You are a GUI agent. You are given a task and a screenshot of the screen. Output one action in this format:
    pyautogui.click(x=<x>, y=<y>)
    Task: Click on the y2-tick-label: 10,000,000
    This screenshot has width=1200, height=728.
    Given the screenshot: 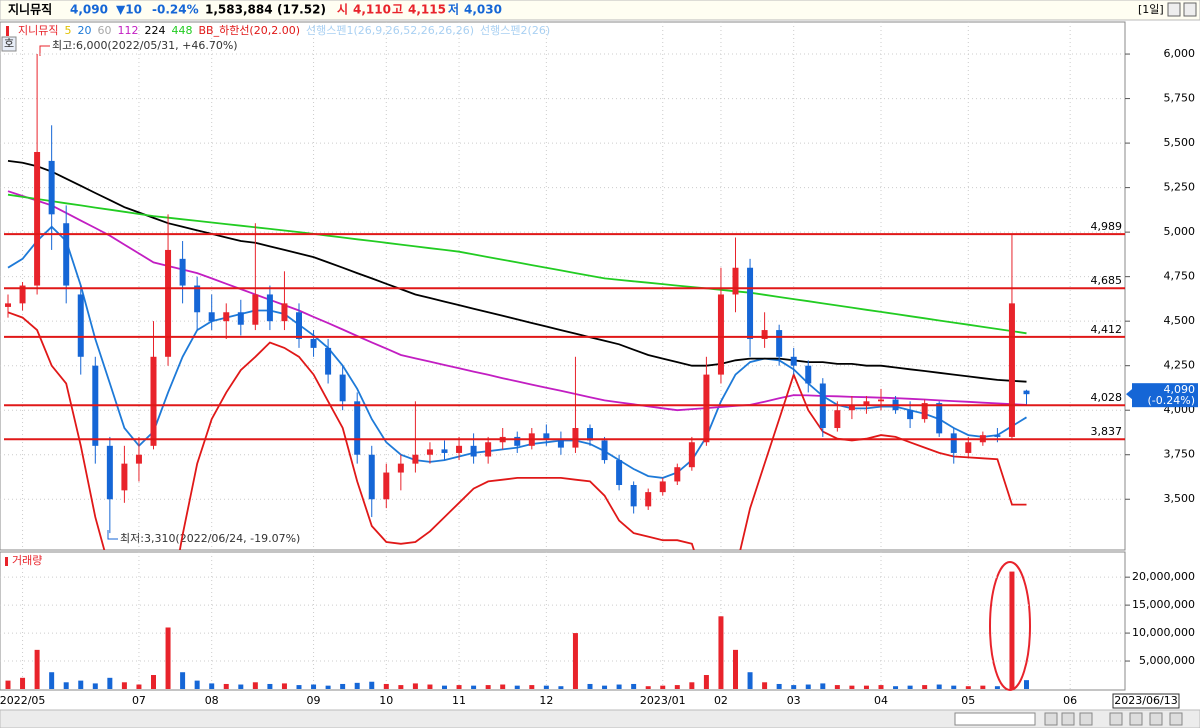 What is the action you would take?
    pyautogui.click(x=1163, y=632)
    